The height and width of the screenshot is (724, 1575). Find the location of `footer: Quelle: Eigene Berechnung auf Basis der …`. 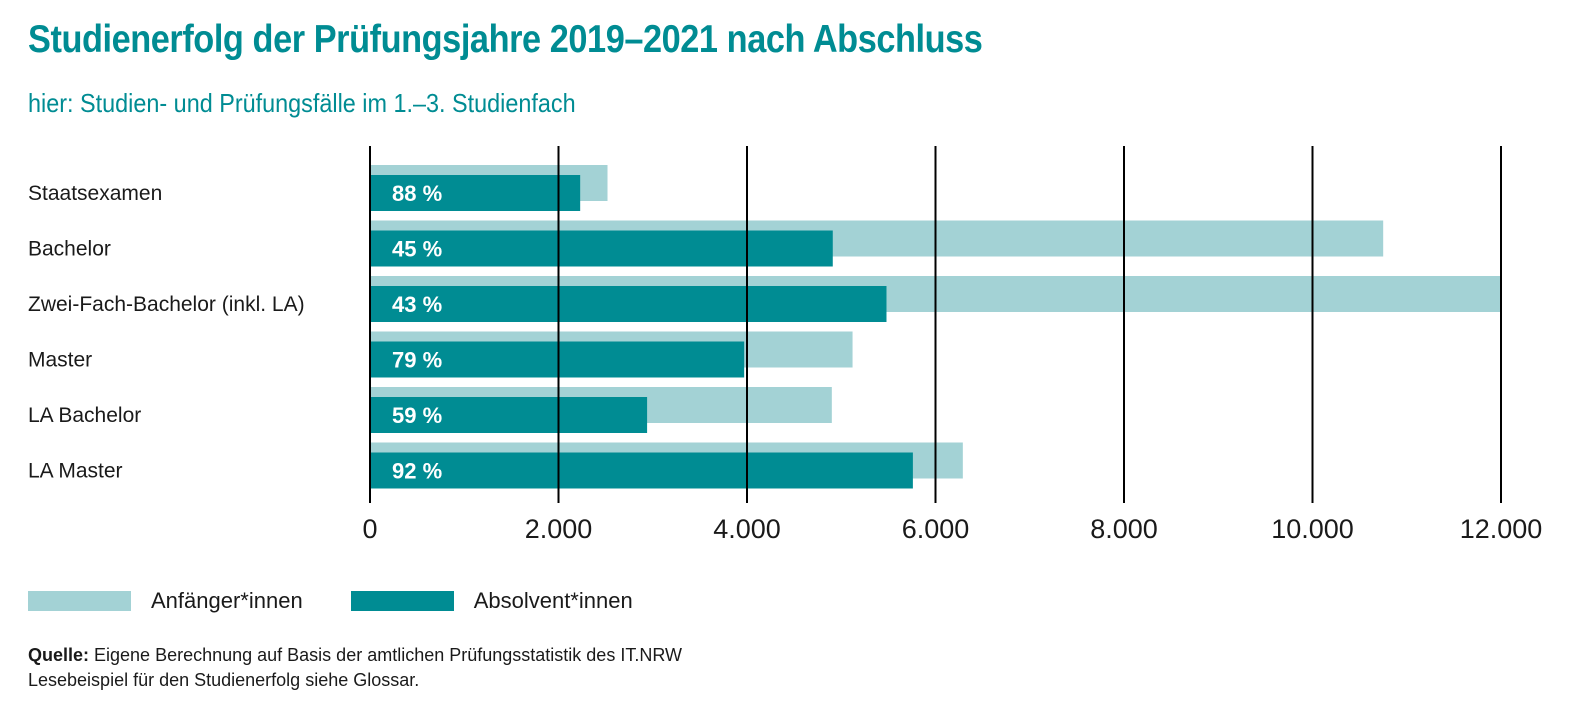

footer: Quelle: Eigene Berechnung auf Basis der … is located at coordinates (355, 668).